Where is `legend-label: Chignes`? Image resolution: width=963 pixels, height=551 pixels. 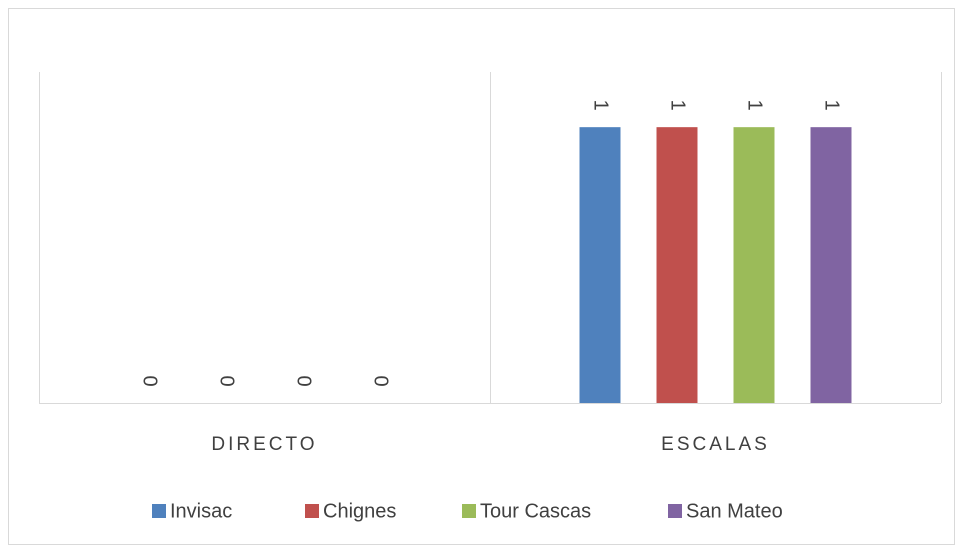 legend-label: Chignes is located at coordinates (359, 511).